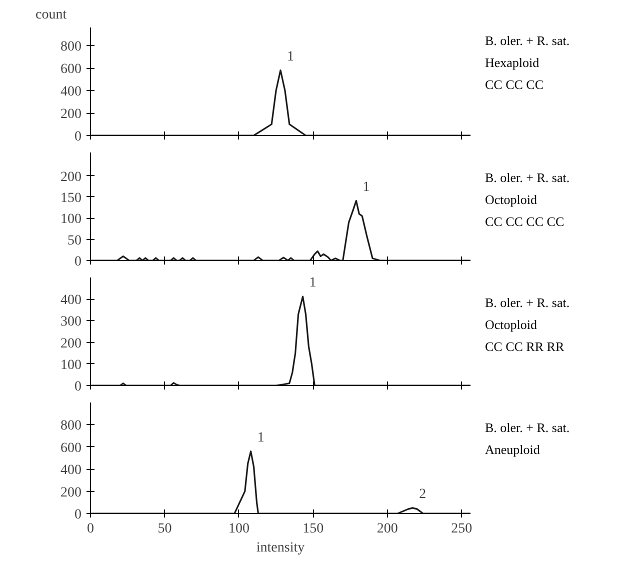  I want to click on x-tick-label: 200, so click(387, 529).